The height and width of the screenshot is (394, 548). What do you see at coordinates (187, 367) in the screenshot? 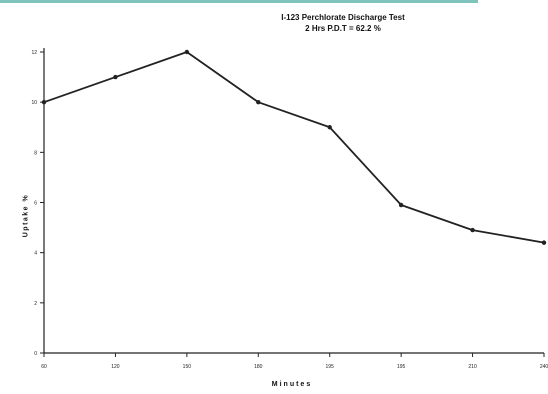
I see `x-tick-label: 150` at bounding box center [187, 367].